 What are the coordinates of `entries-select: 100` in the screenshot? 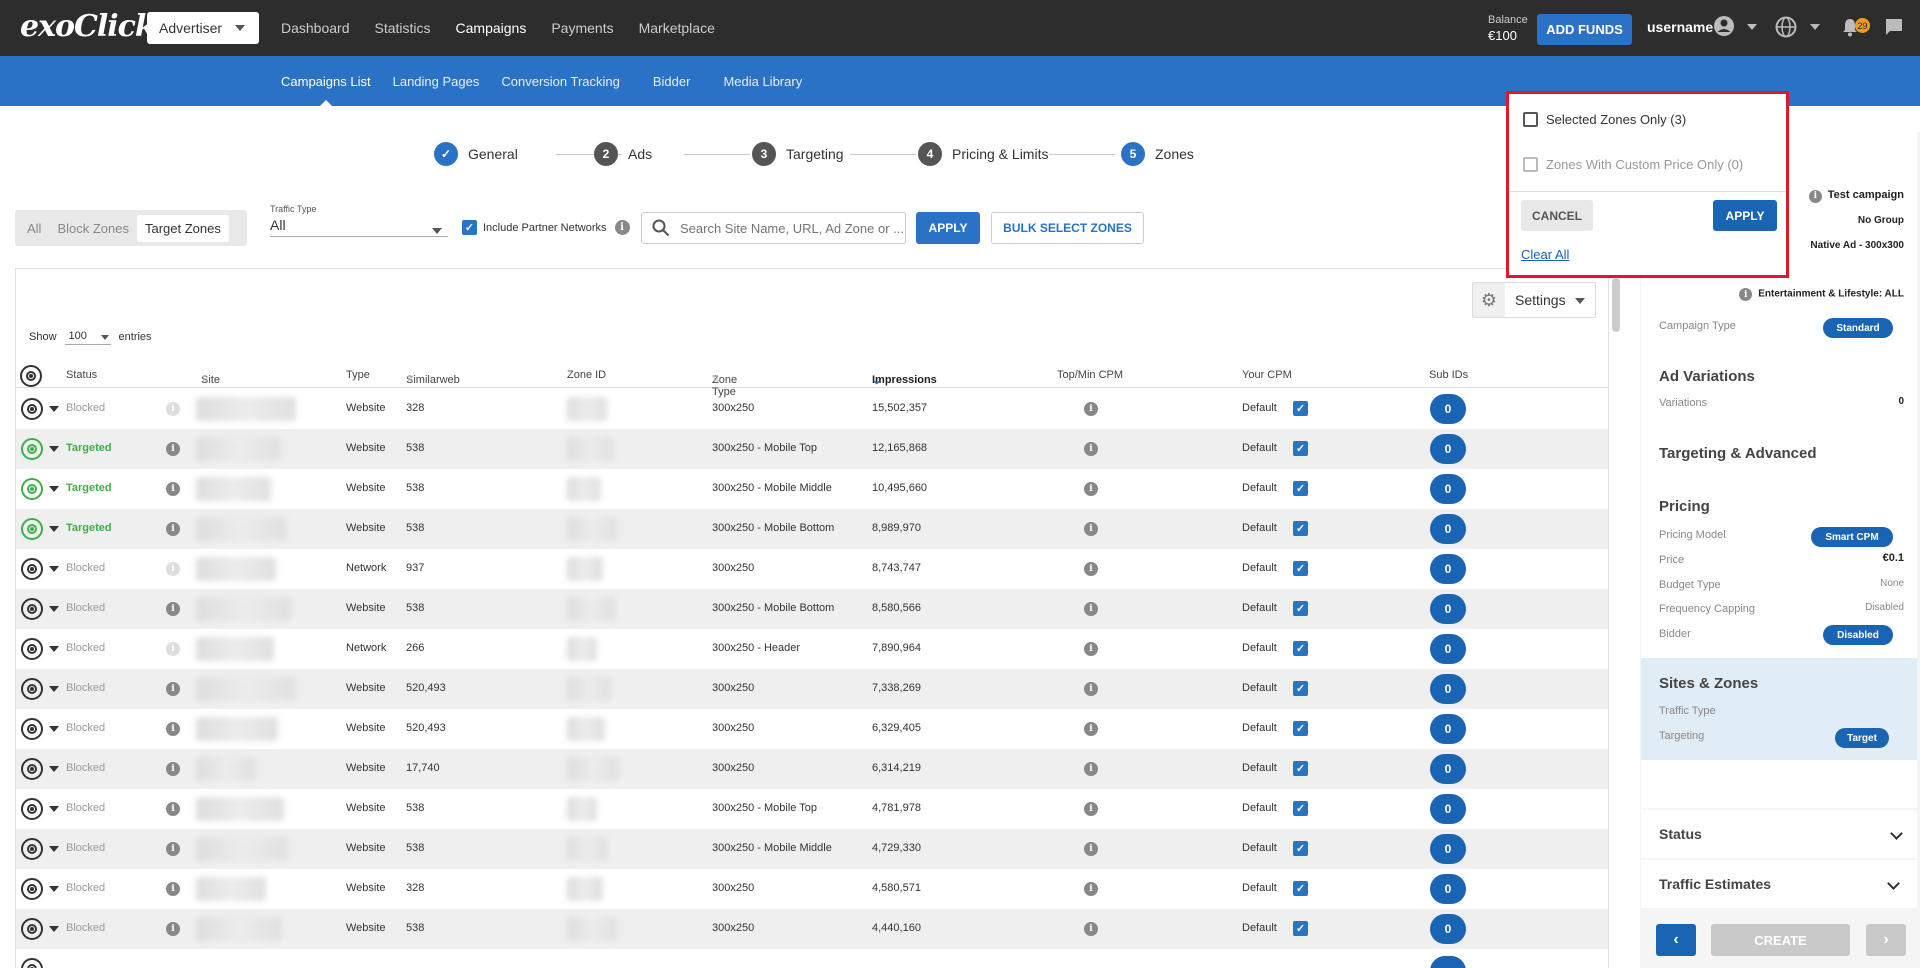 It's located at (87, 336).